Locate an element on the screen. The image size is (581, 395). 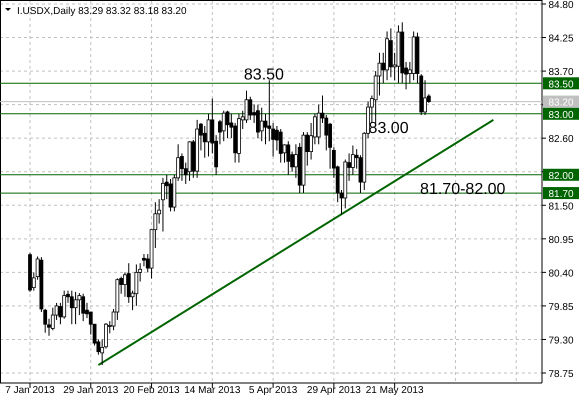
x-tick-label: 14 Mar 2013 is located at coordinates (212, 390).